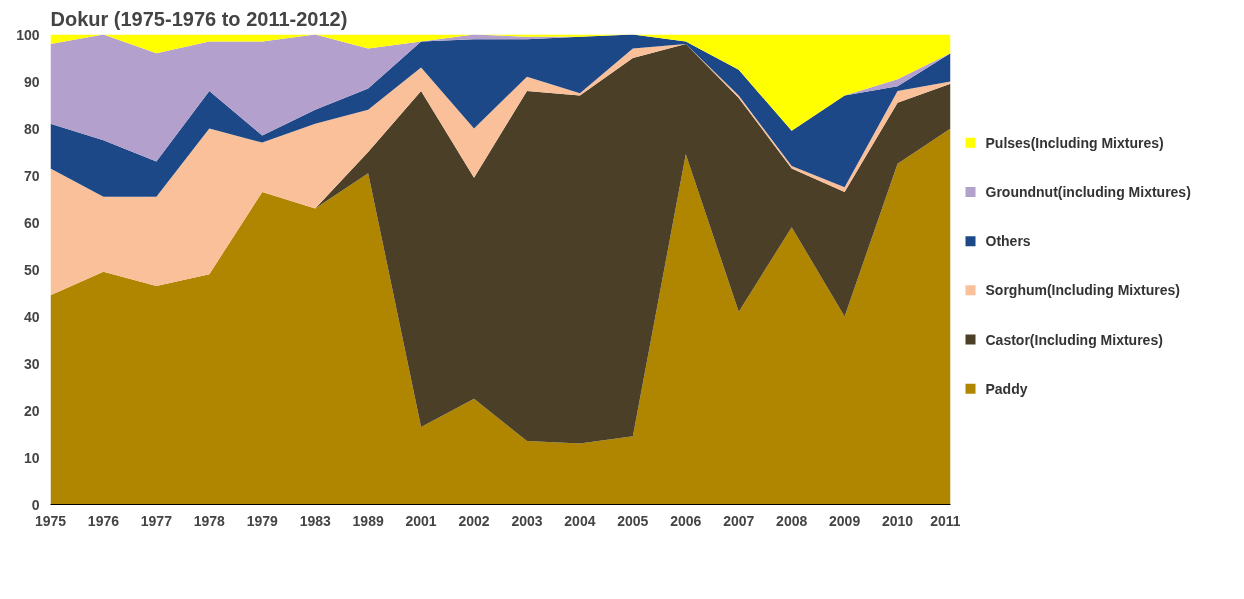  What do you see at coordinates (945, 520) in the screenshot?
I see `x-tick-label: 2011` at bounding box center [945, 520].